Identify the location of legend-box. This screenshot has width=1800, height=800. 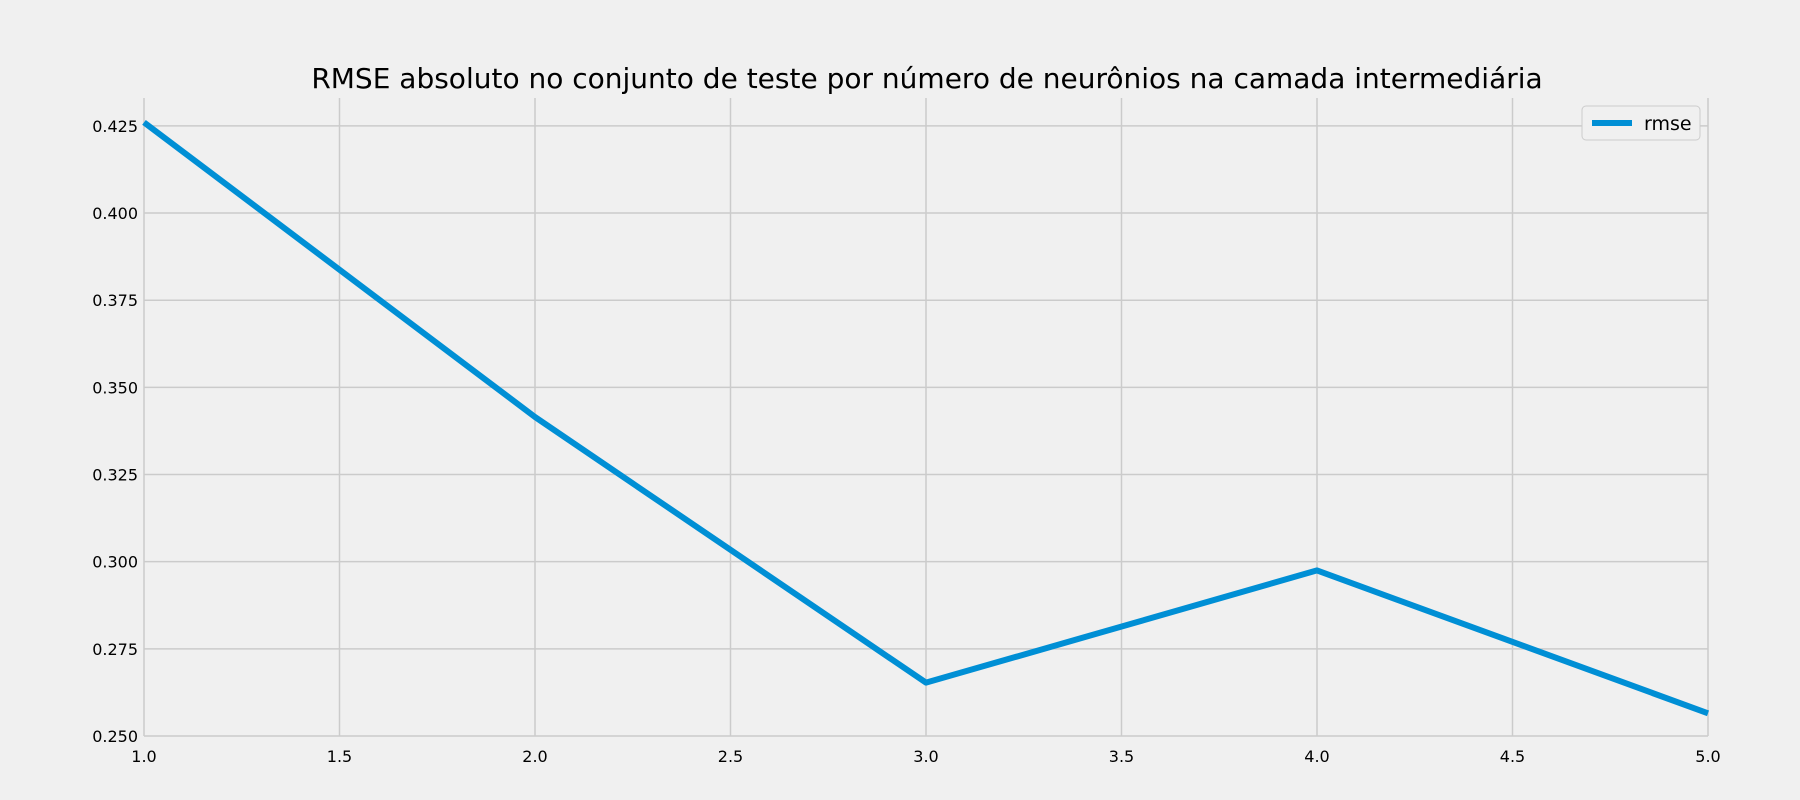
(1641, 123).